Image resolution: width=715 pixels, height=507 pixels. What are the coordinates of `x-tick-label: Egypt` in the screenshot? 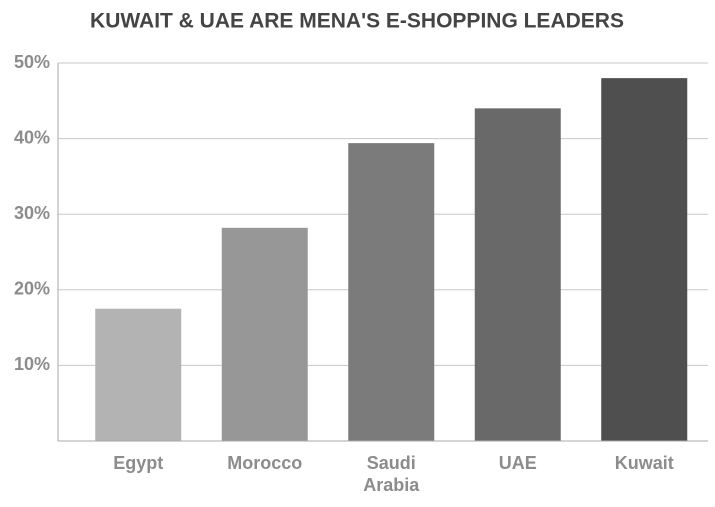 It's located at (138, 463).